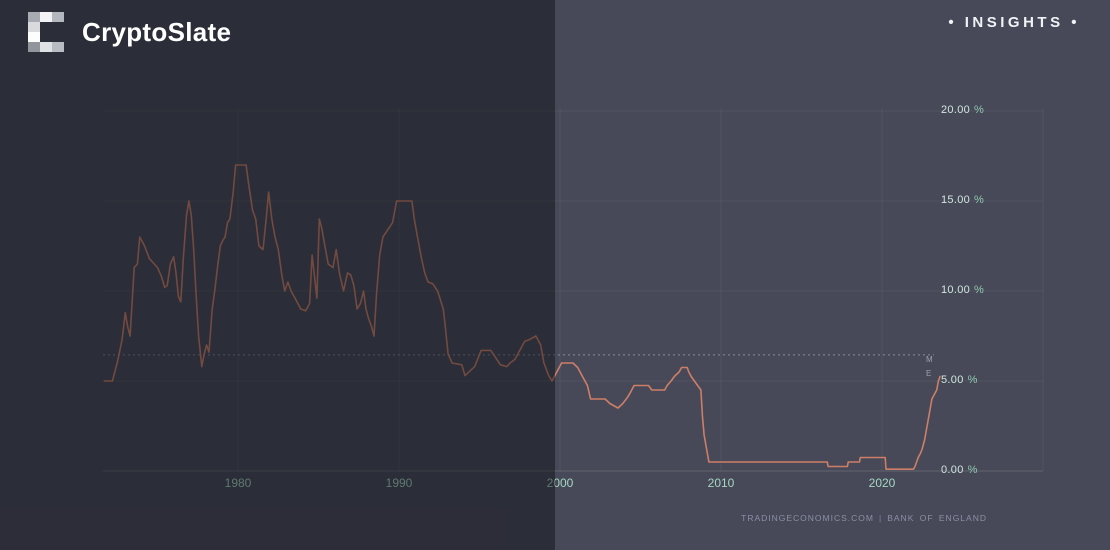 The image size is (1110, 550). Describe the element at coordinates (46, 32) in the screenshot. I see `cryptoslate-logo-icon` at that location.